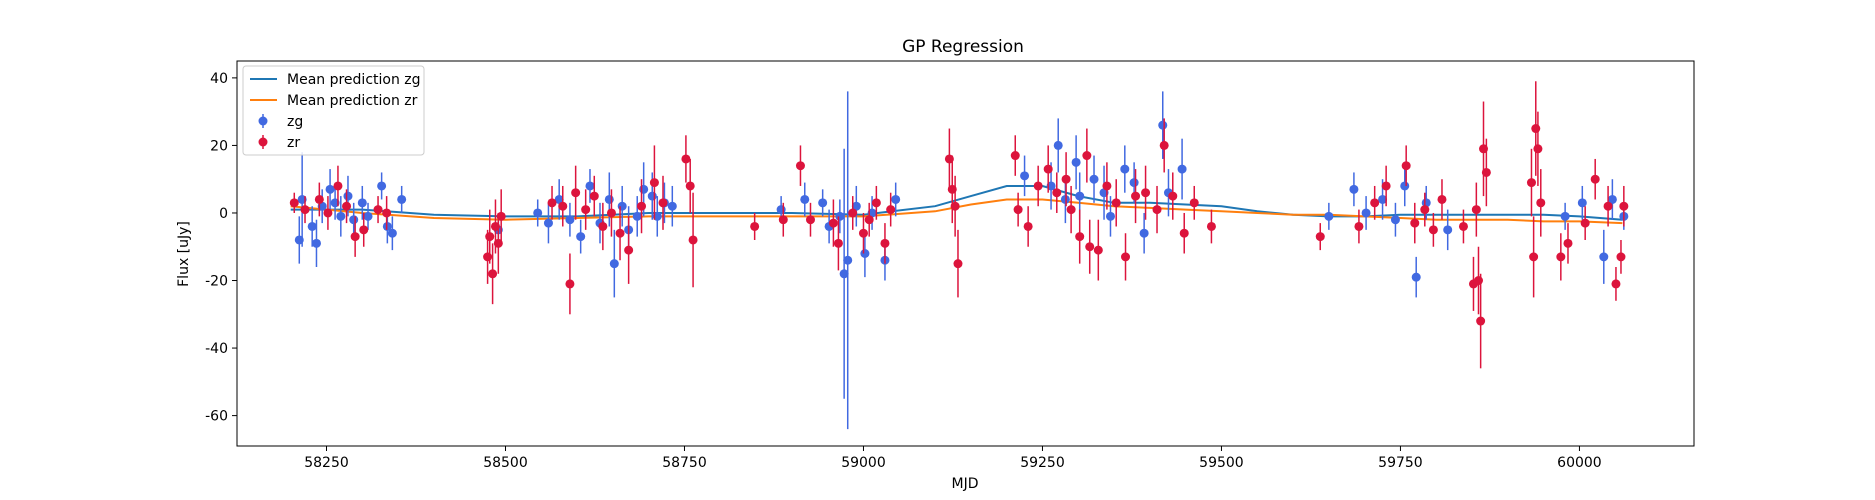 This screenshot has height=500, width=1875. I want to click on x-tick-label: 59750, so click(1400, 463).